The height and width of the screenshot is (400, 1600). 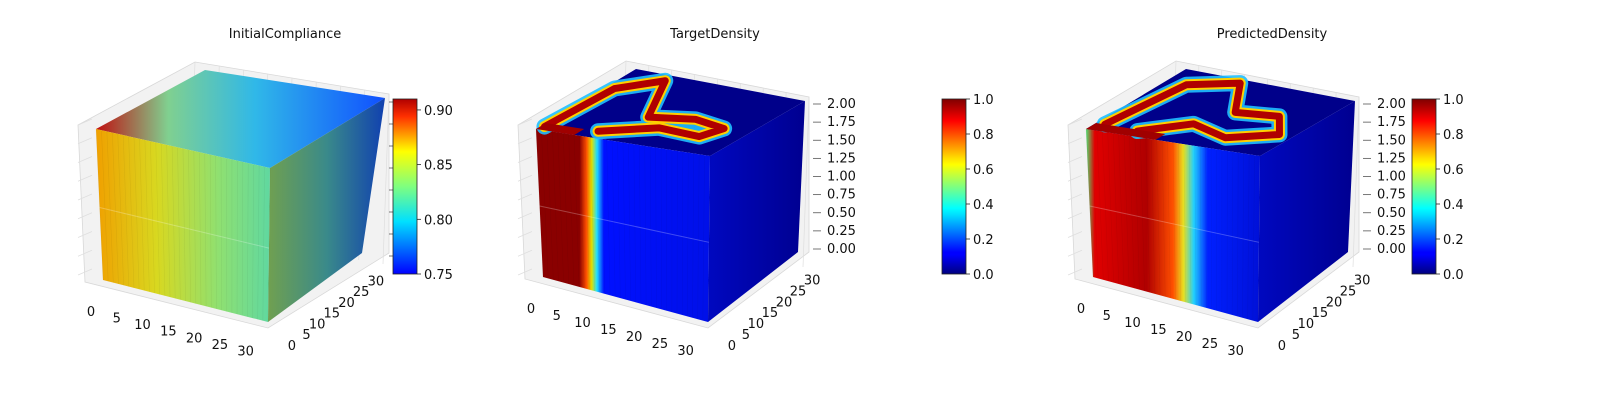 What do you see at coordinates (983, 135) in the screenshot?
I see `colorbar-tick-label: 0.8` at bounding box center [983, 135].